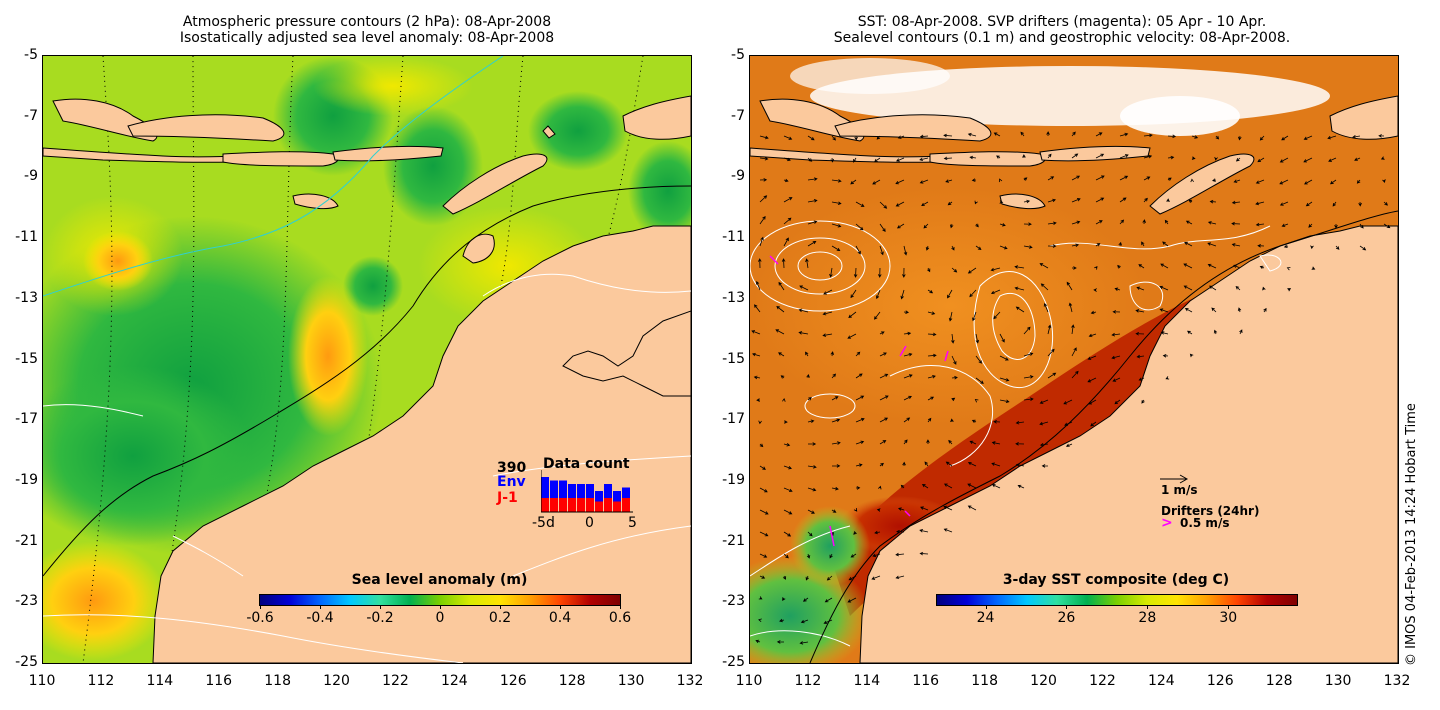 This screenshot has height=710, width=1440. I want to click on inset-title: Data count, so click(586, 464).